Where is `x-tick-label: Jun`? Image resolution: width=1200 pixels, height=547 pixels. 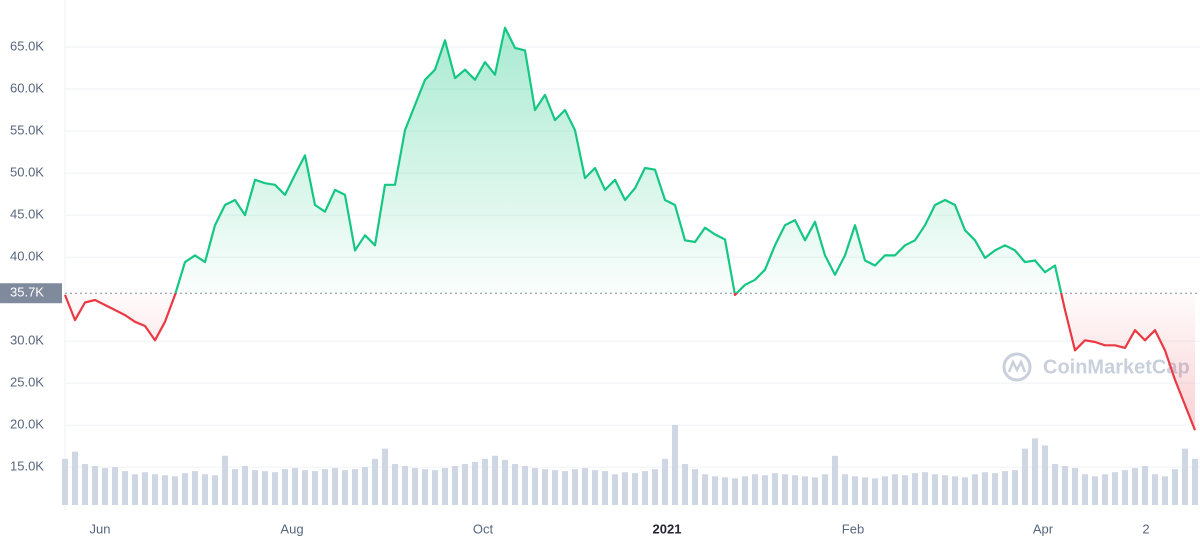
x-tick-label: Jun is located at coordinates (100, 528).